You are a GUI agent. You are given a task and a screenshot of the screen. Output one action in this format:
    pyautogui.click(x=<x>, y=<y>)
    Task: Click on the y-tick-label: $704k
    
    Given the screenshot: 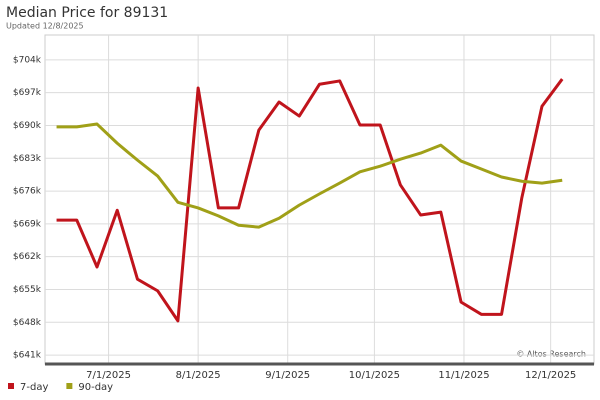 What is the action you would take?
    pyautogui.click(x=27, y=60)
    